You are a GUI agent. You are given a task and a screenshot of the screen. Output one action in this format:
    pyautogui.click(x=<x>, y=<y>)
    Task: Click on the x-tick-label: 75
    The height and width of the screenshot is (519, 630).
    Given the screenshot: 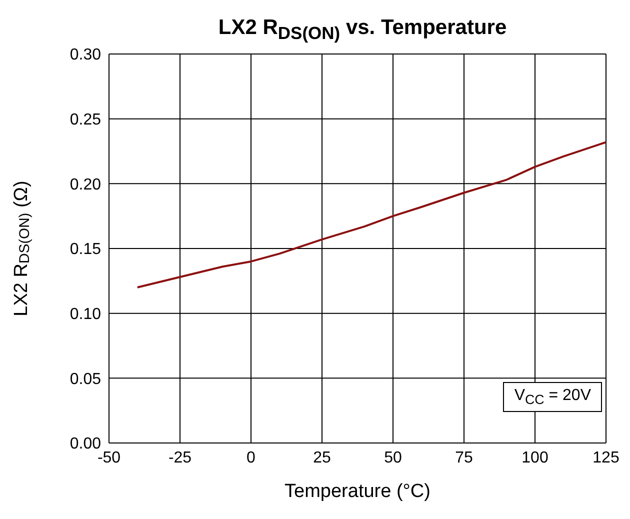 What is the action you would take?
    pyautogui.click(x=464, y=457)
    